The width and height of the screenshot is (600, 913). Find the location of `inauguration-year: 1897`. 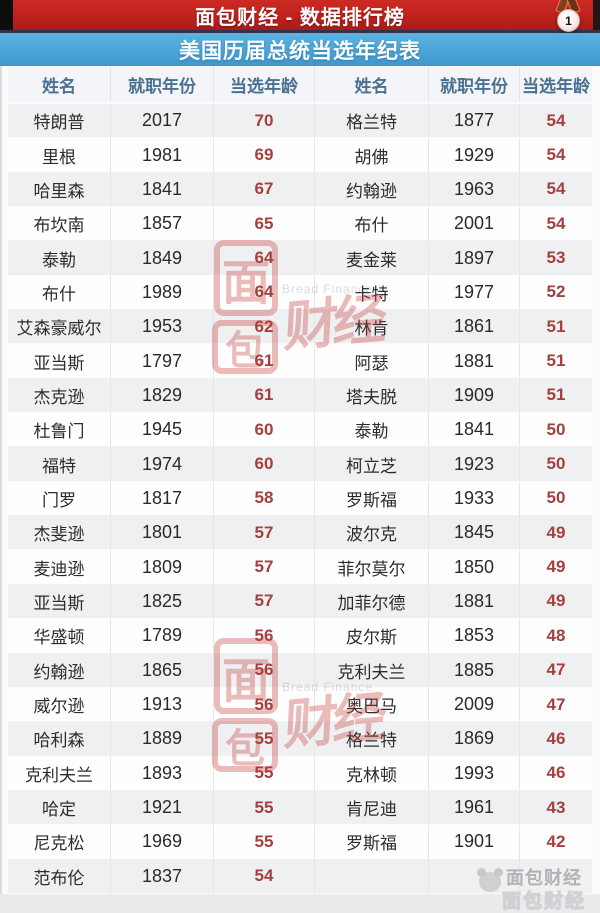

inauguration-year: 1897 is located at coordinates (474, 258).